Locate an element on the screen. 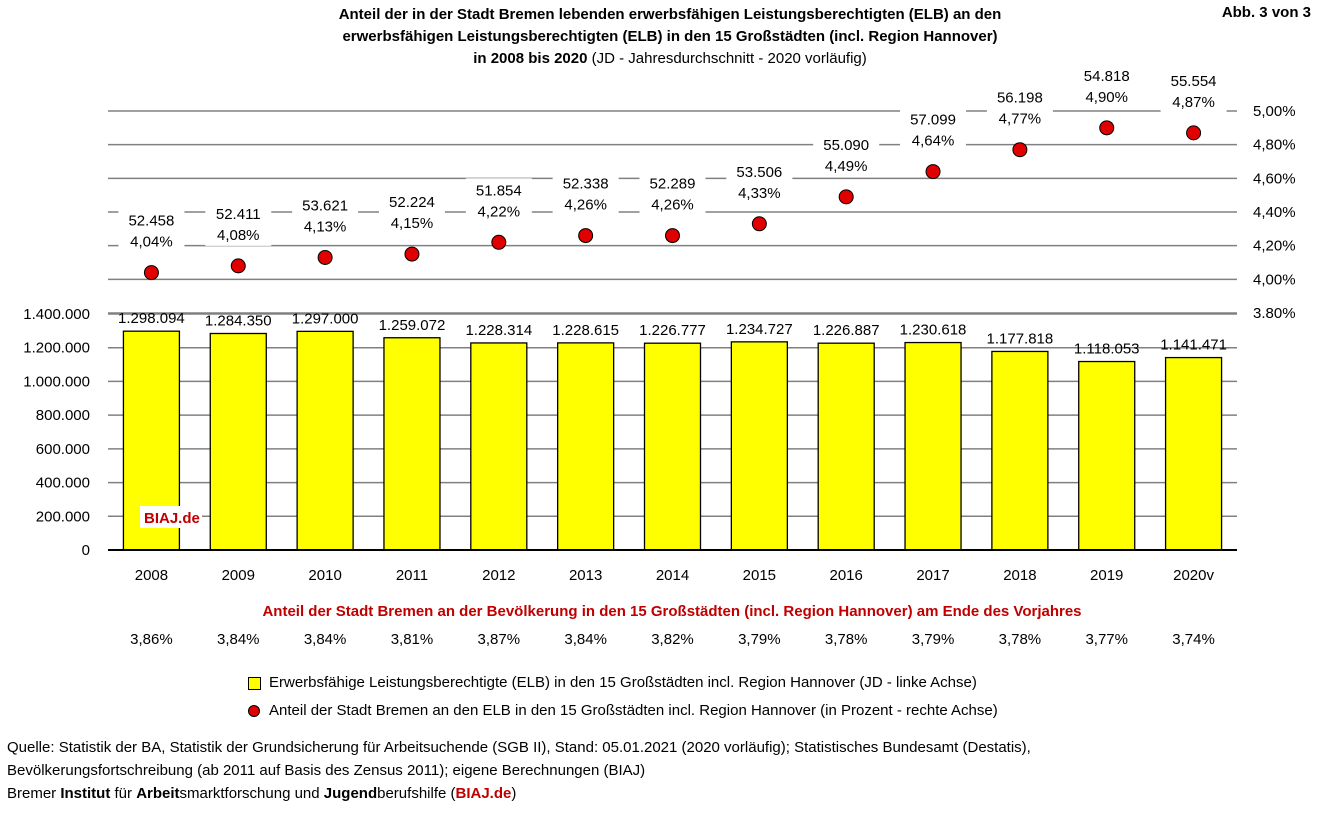 This screenshot has width=1321, height=815. footer-text: Bremer is located at coordinates (34, 793).